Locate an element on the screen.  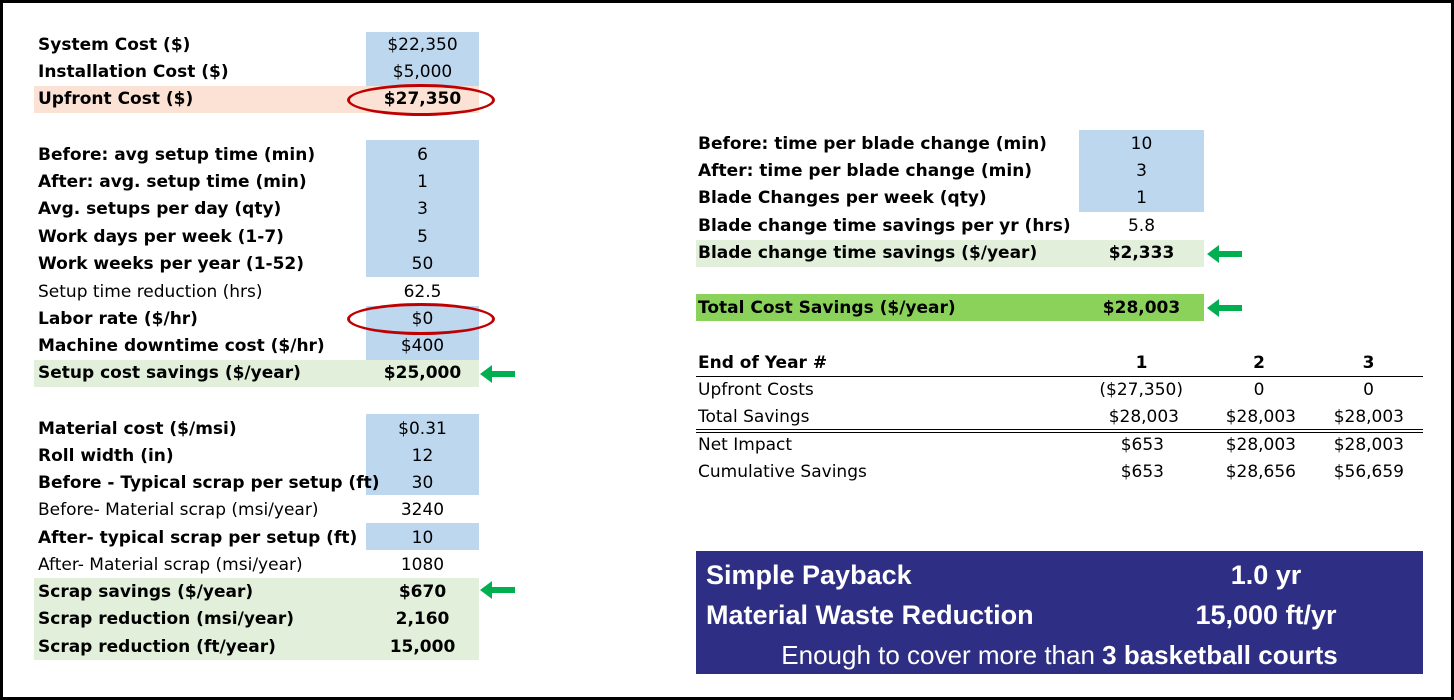
scrap-reduction-ft-label: Scrap reduction (ft/year) is located at coordinates (157, 647).